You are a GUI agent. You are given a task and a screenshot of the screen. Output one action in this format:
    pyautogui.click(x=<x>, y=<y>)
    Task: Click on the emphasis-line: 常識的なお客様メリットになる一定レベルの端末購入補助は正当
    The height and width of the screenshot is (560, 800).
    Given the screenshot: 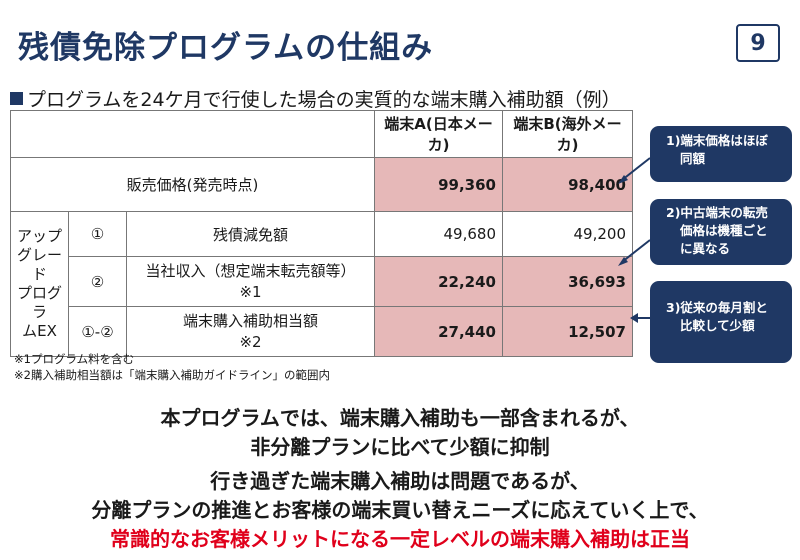 What is the action you would take?
    pyautogui.click(x=400, y=539)
    